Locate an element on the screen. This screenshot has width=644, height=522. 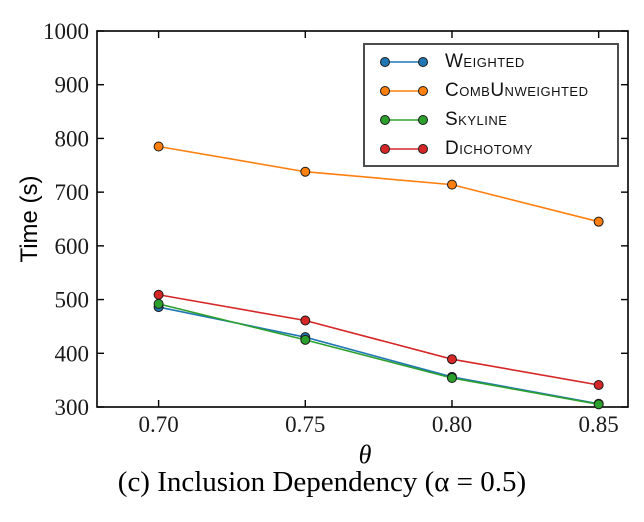
y-axis-title: Time (s) is located at coordinates (29, 219).